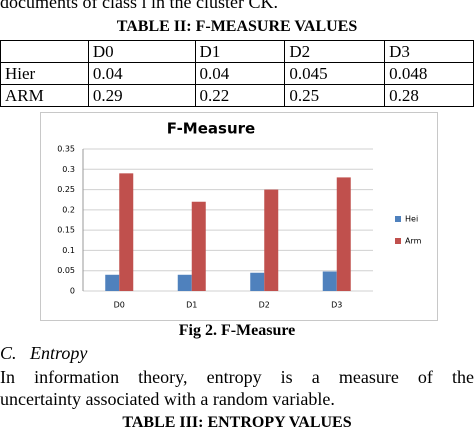  Describe the element at coordinates (139, 6) in the screenshot. I see `top-text: documents of class i in the cluster CK.` at that location.